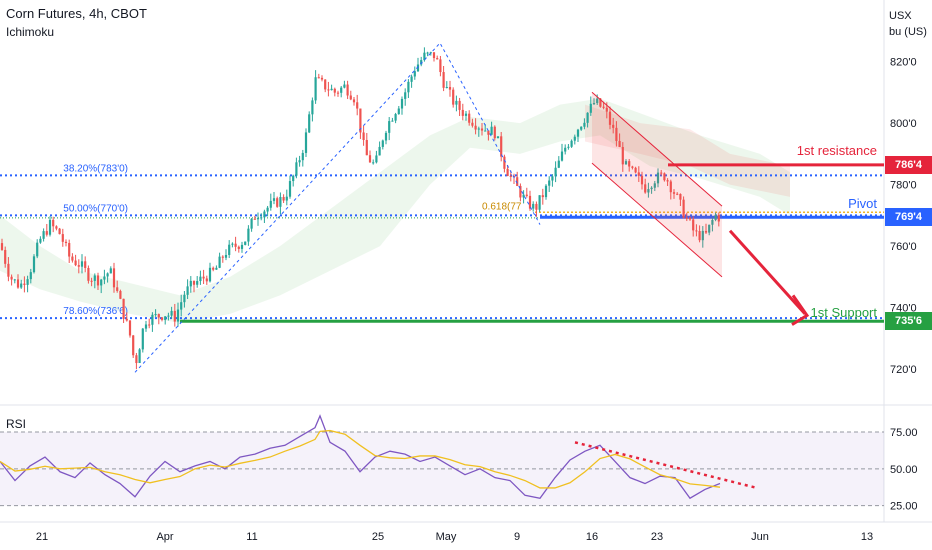 The image size is (932, 550). What do you see at coordinates (767, 272) in the screenshot?
I see `projection-arrow-shaft` at bounding box center [767, 272].